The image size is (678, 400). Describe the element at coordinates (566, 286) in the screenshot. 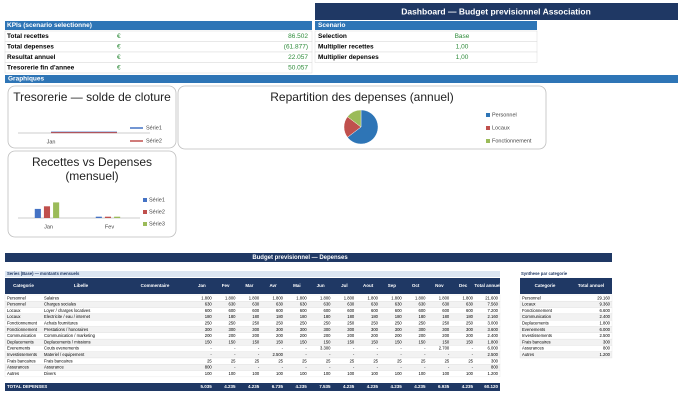

I see `summary-header-row` at that location.